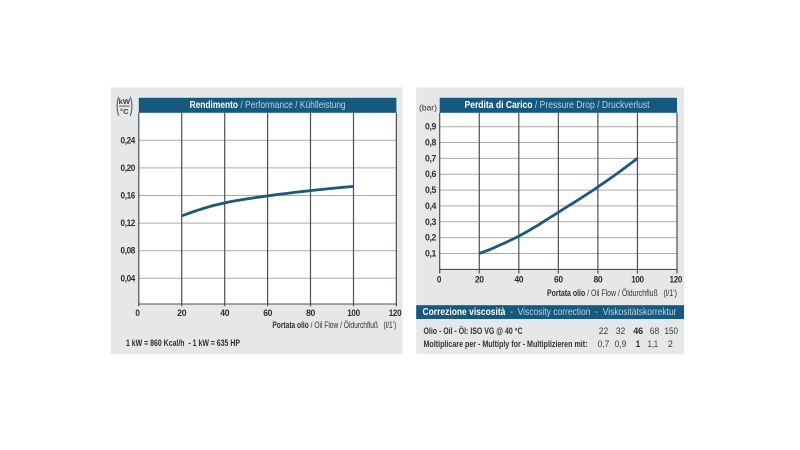  Describe the element at coordinates (430, 143) in the screenshot. I see `svg-text: 0,8` at that location.